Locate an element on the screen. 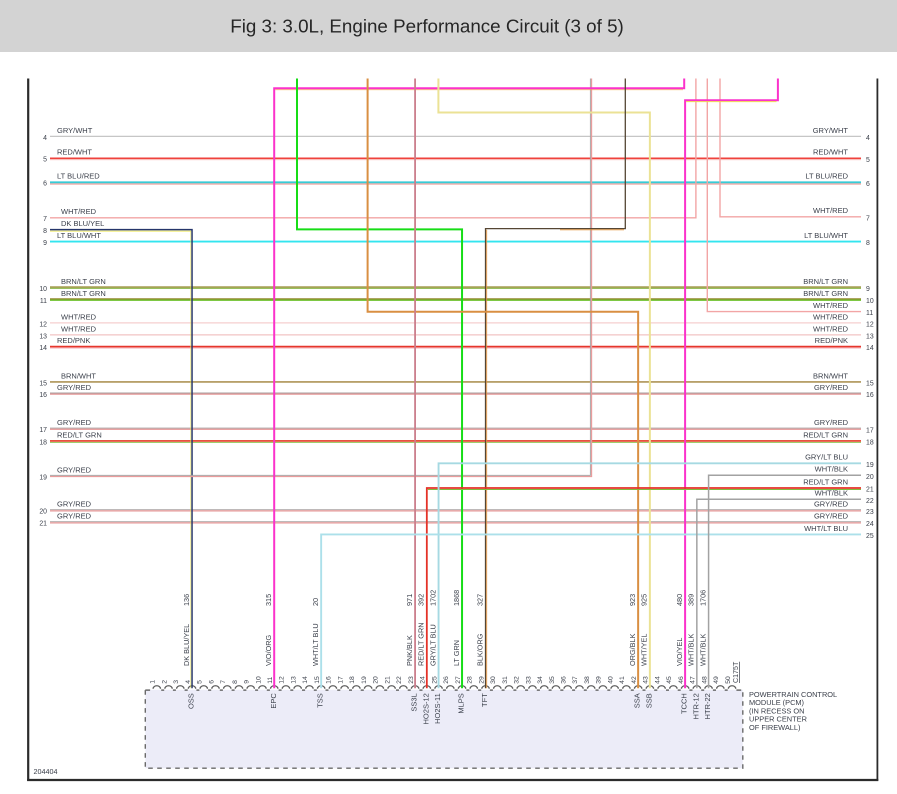  svg-text: 26 is located at coordinates (446, 680).